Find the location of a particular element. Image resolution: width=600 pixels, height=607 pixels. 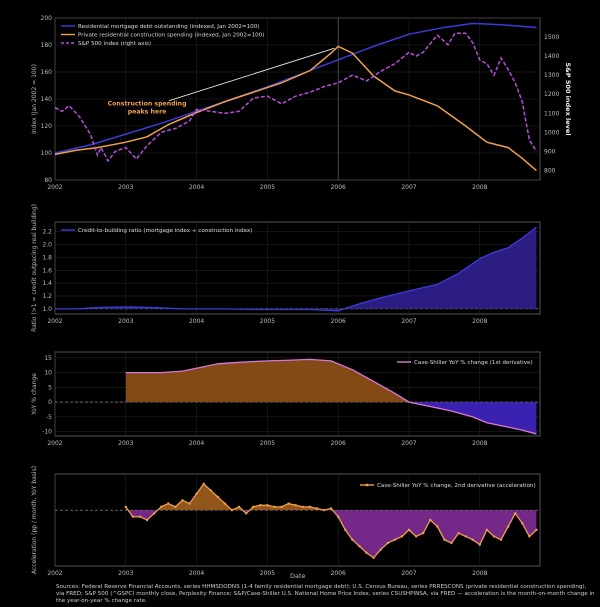

y-tick-label: 100 is located at coordinates (47, 153).